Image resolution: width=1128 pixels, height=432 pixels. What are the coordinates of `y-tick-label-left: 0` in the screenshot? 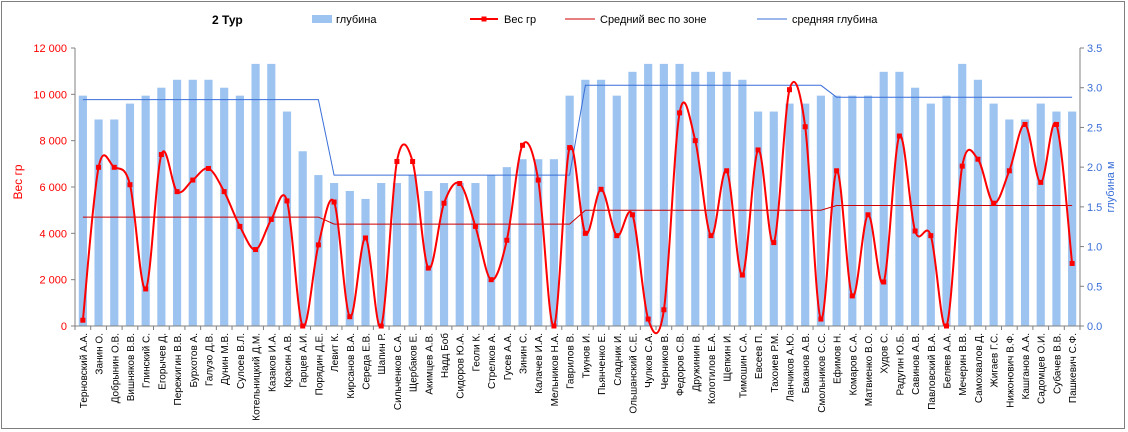 It's located at (64, 327).